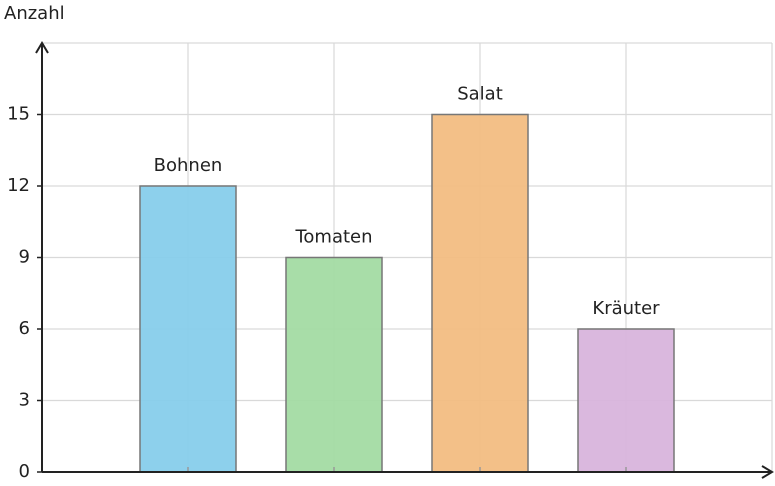 The image size is (775, 486). What do you see at coordinates (480, 94) in the screenshot?
I see `bar-label: Salat` at bounding box center [480, 94].